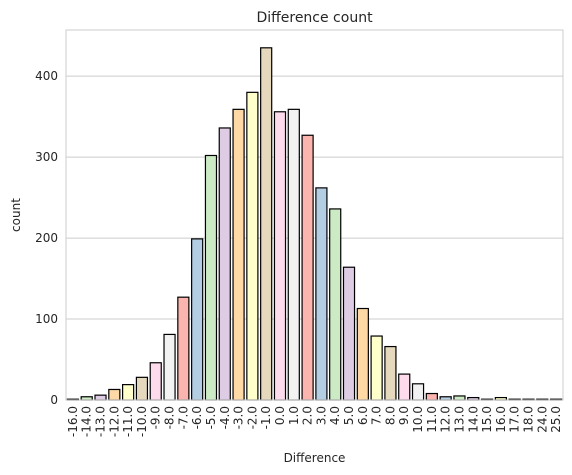 The width and height of the screenshot is (572, 475). I want to click on x-tick-label: -3.0, so click(239, 417).